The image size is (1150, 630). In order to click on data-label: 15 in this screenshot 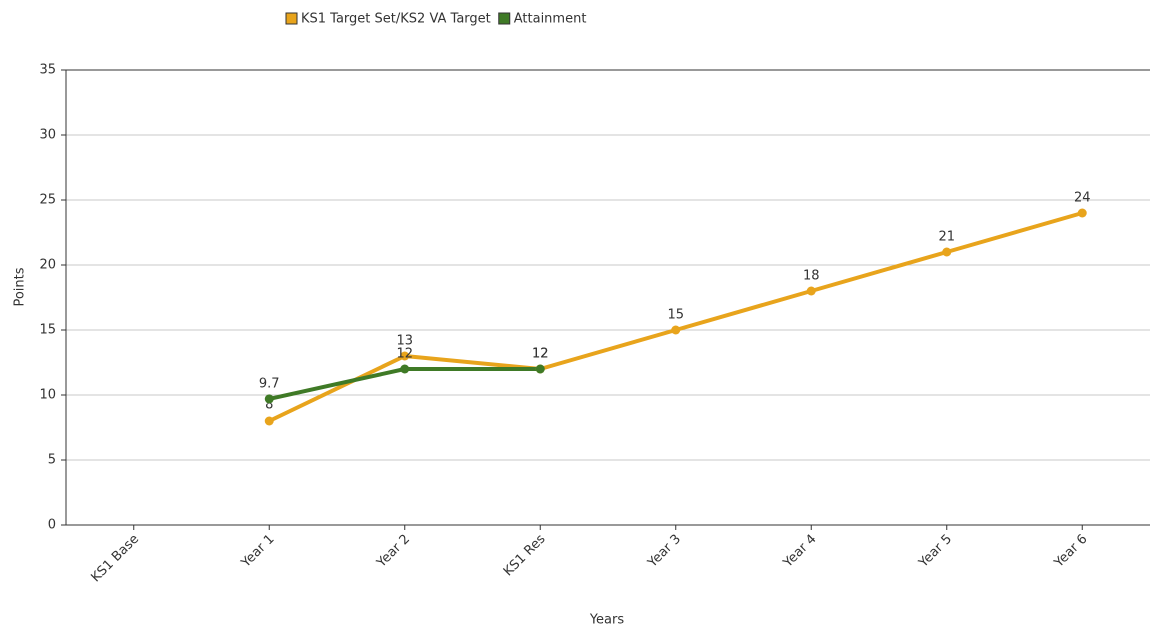, I will do `click(675, 315)`.